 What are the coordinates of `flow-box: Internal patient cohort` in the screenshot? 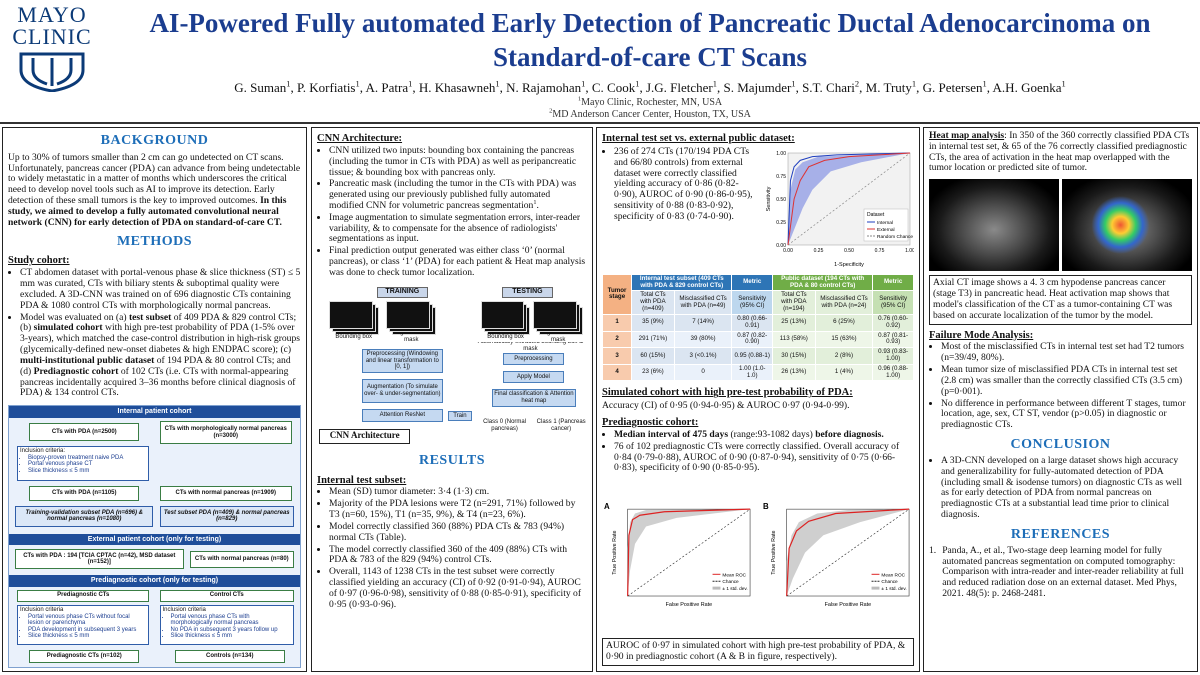 It's located at (154, 412).